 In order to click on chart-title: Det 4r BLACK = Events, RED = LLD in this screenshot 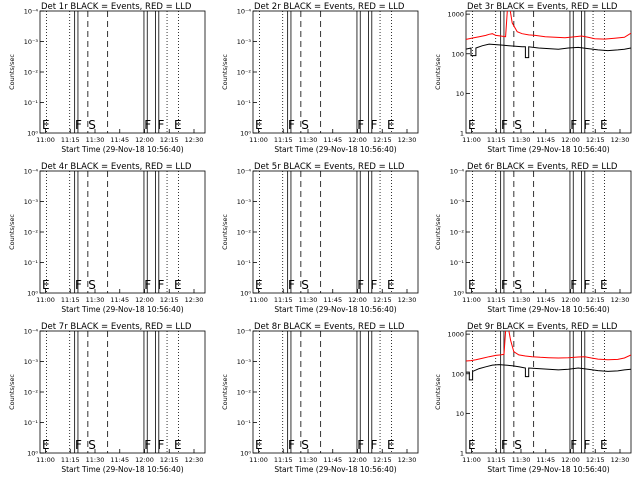, I will do `click(116, 167)`.